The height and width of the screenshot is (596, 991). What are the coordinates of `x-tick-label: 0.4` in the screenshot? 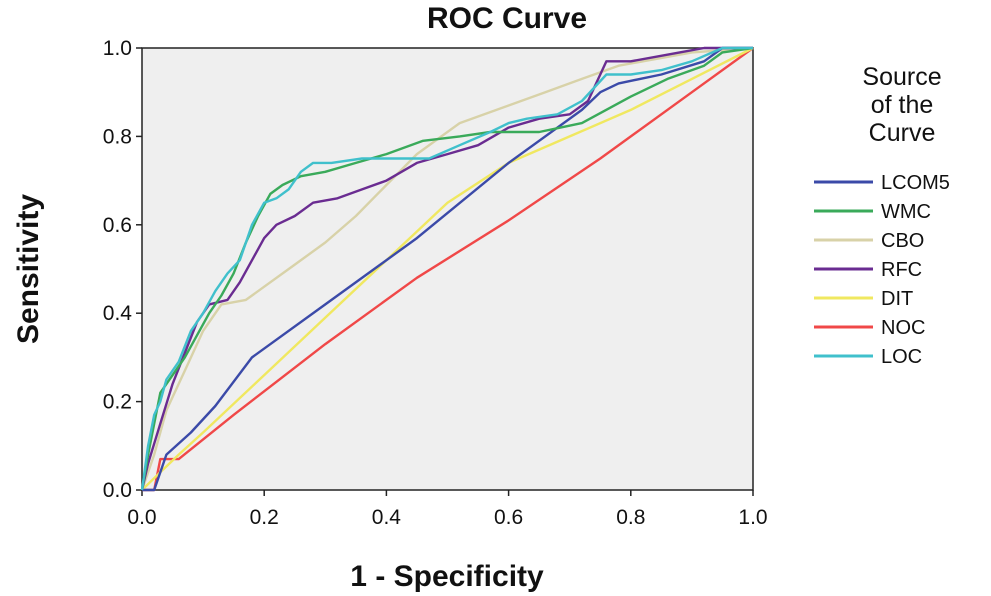 It's located at (387, 517).